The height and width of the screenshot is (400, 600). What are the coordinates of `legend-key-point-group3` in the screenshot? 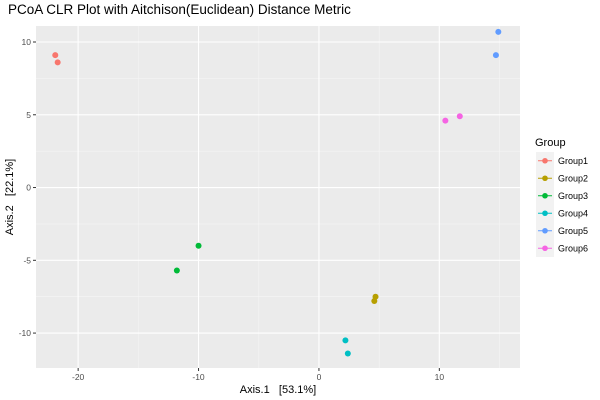 It's located at (545, 195).